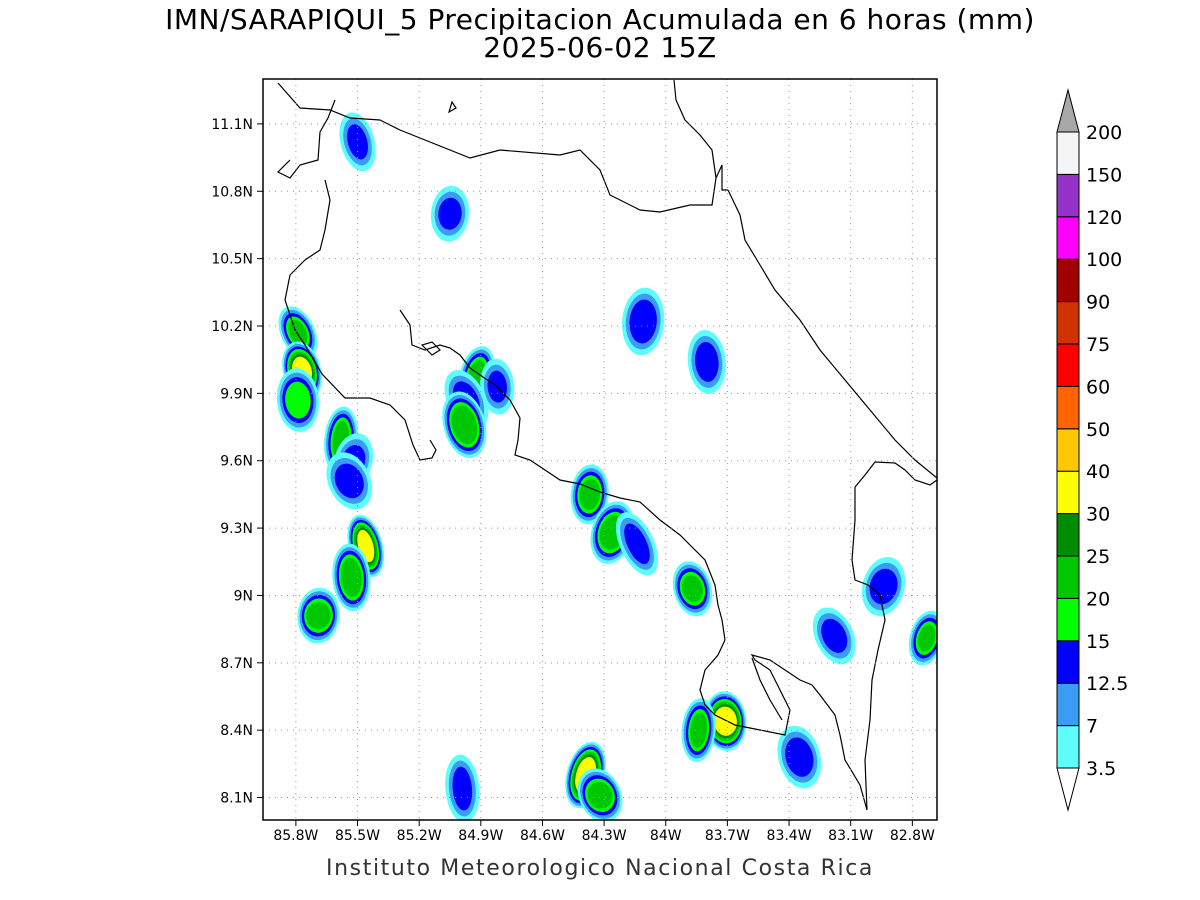 The width and height of the screenshot is (1200, 900). I want to click on x-tick-label: 84.3W, so click(604, 836).